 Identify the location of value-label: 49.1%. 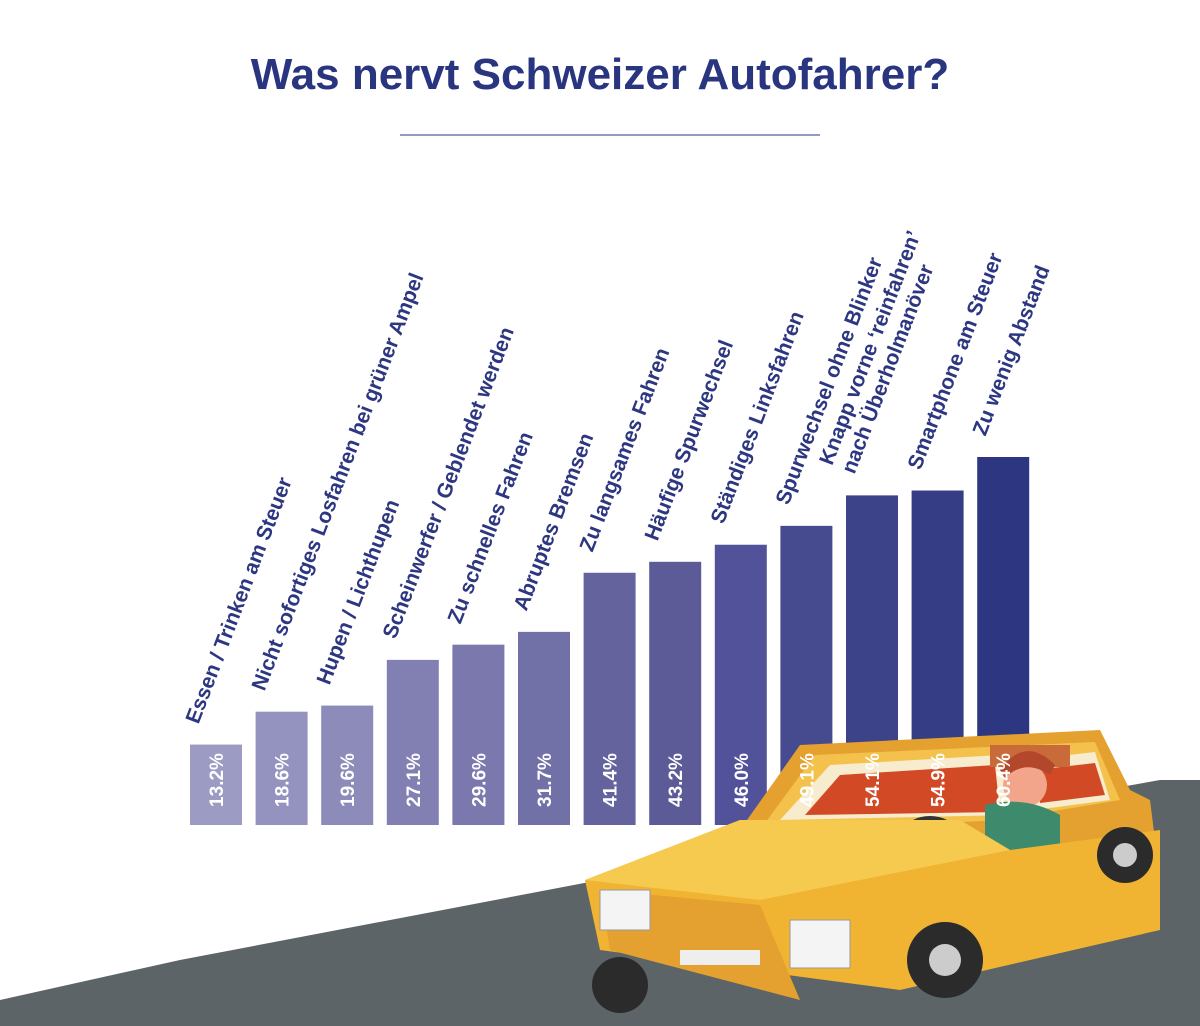
(807, 780).